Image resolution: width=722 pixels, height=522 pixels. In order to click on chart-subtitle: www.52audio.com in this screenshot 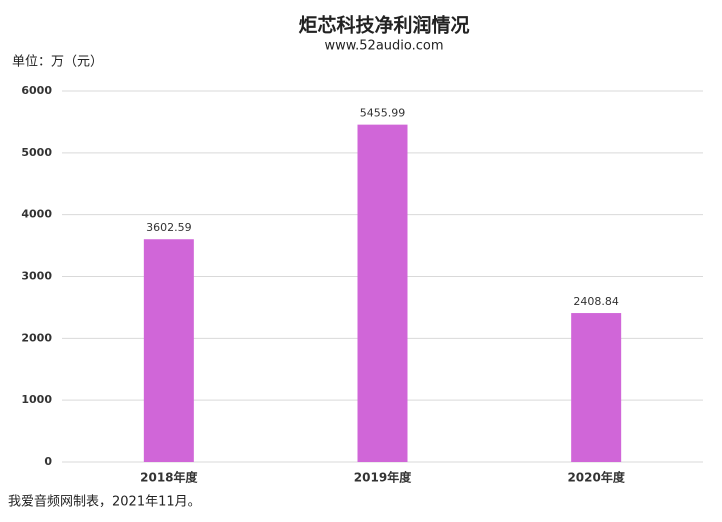, I will do `click(383, 46)`.